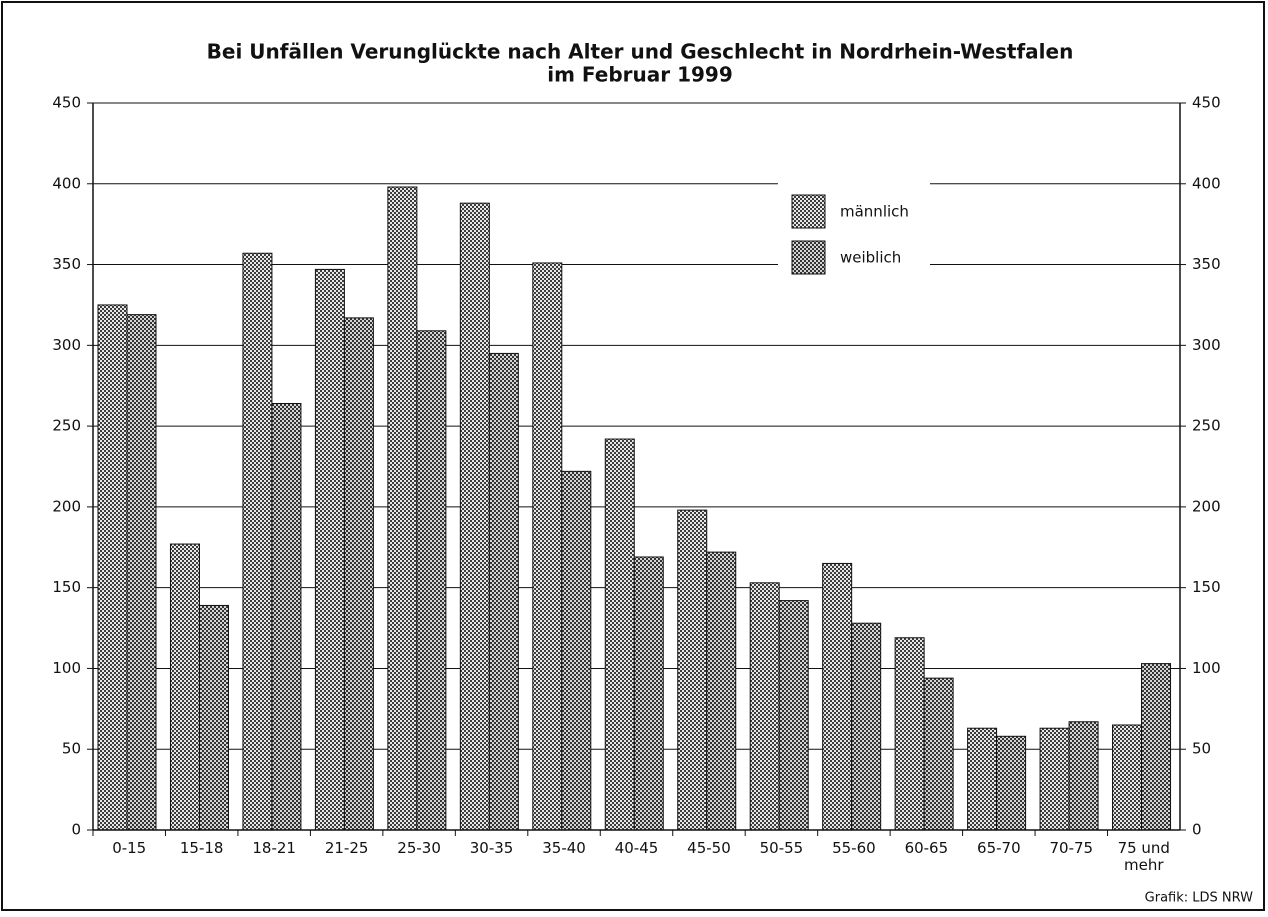 The image size is (1268, 917). What do you see at coordinates (1206, 506) in the screenshot?
I see `y2-tick-label: 200` at bounding box center [1206, 506].